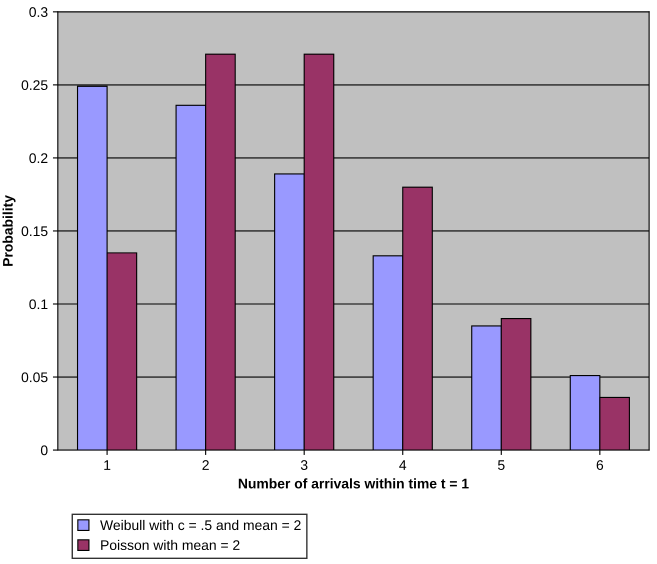 The image size is (657, 564). Describe the element at coordinates (205, 465) in the screenshot. I see `x-tick-label: 2` at that location.